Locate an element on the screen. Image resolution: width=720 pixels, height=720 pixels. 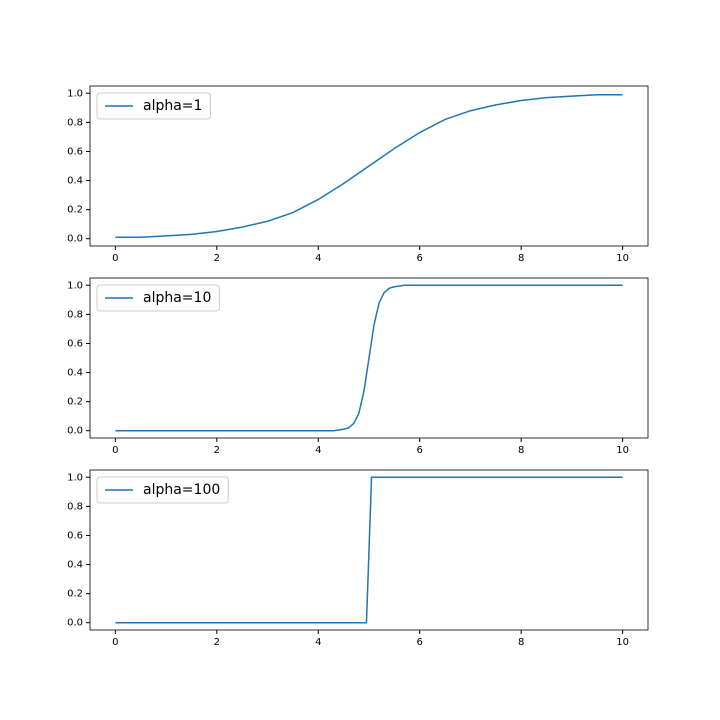
legend-label: alpha=100 is located at coordinates (181, 490).